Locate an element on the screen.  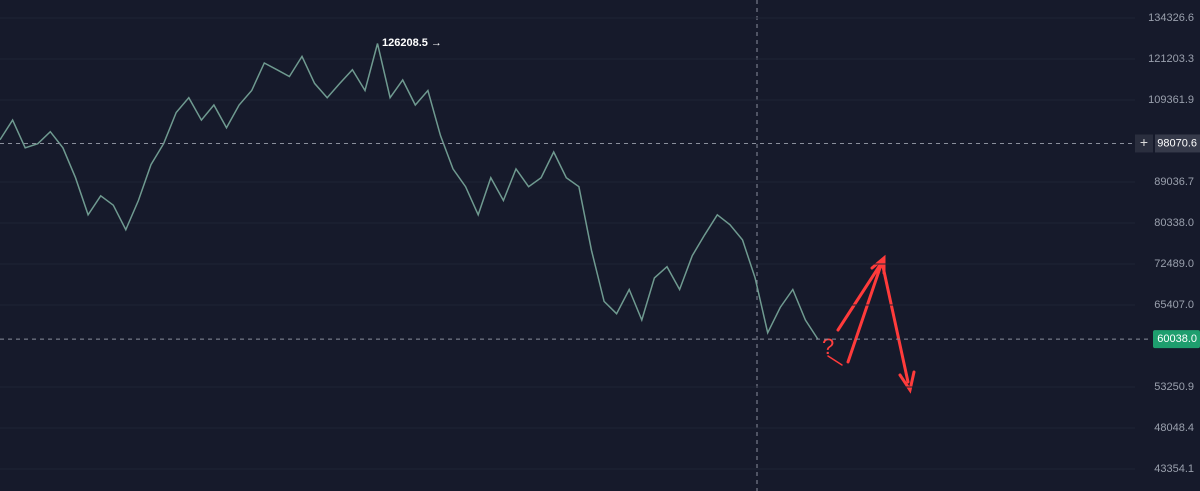
crosshair-value: 98070.6 is located at coordinates (1177, 143).